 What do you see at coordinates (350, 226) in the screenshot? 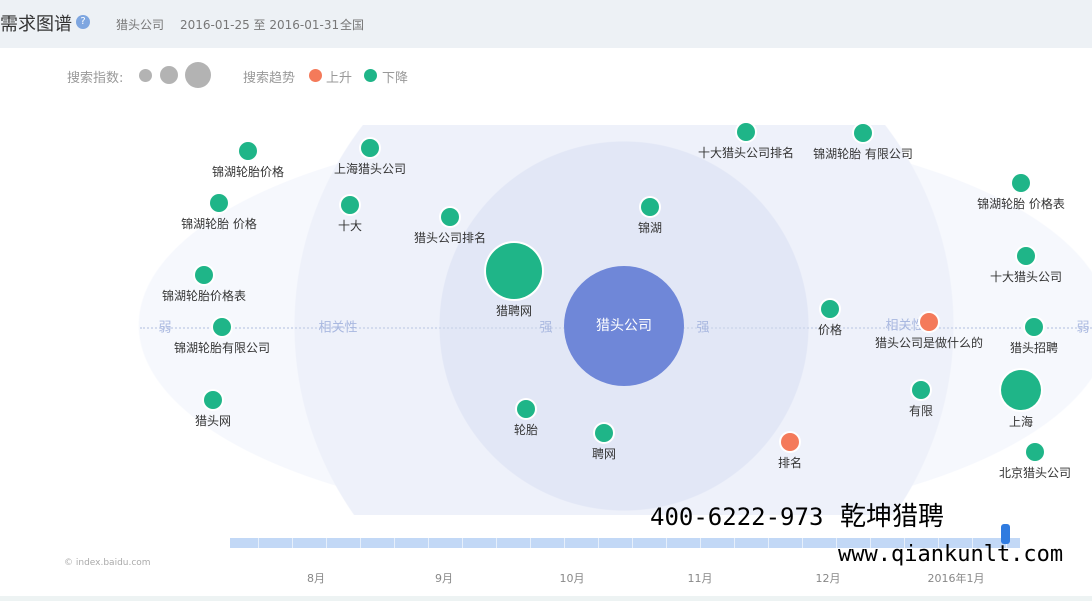
I see `keyword-label: 十大` at bounding box center [350, 226].